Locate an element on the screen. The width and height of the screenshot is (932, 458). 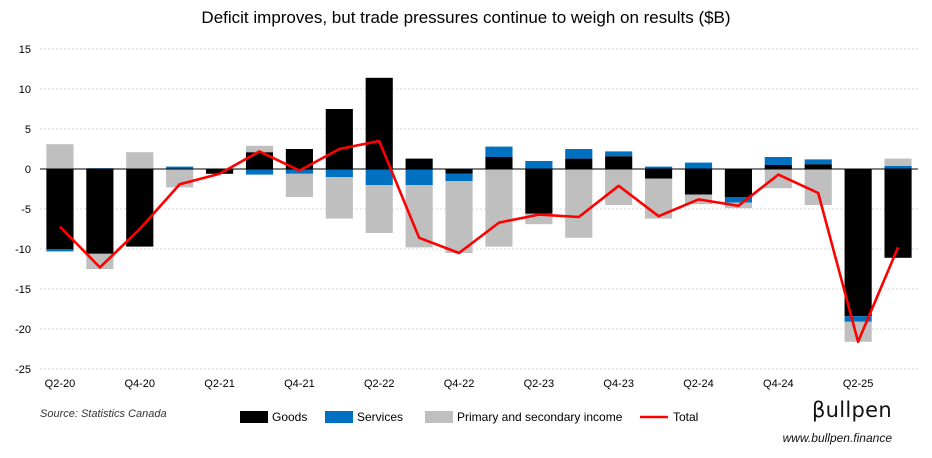
x-tick-label: Q4-21 is located at coordinates (299, 384).